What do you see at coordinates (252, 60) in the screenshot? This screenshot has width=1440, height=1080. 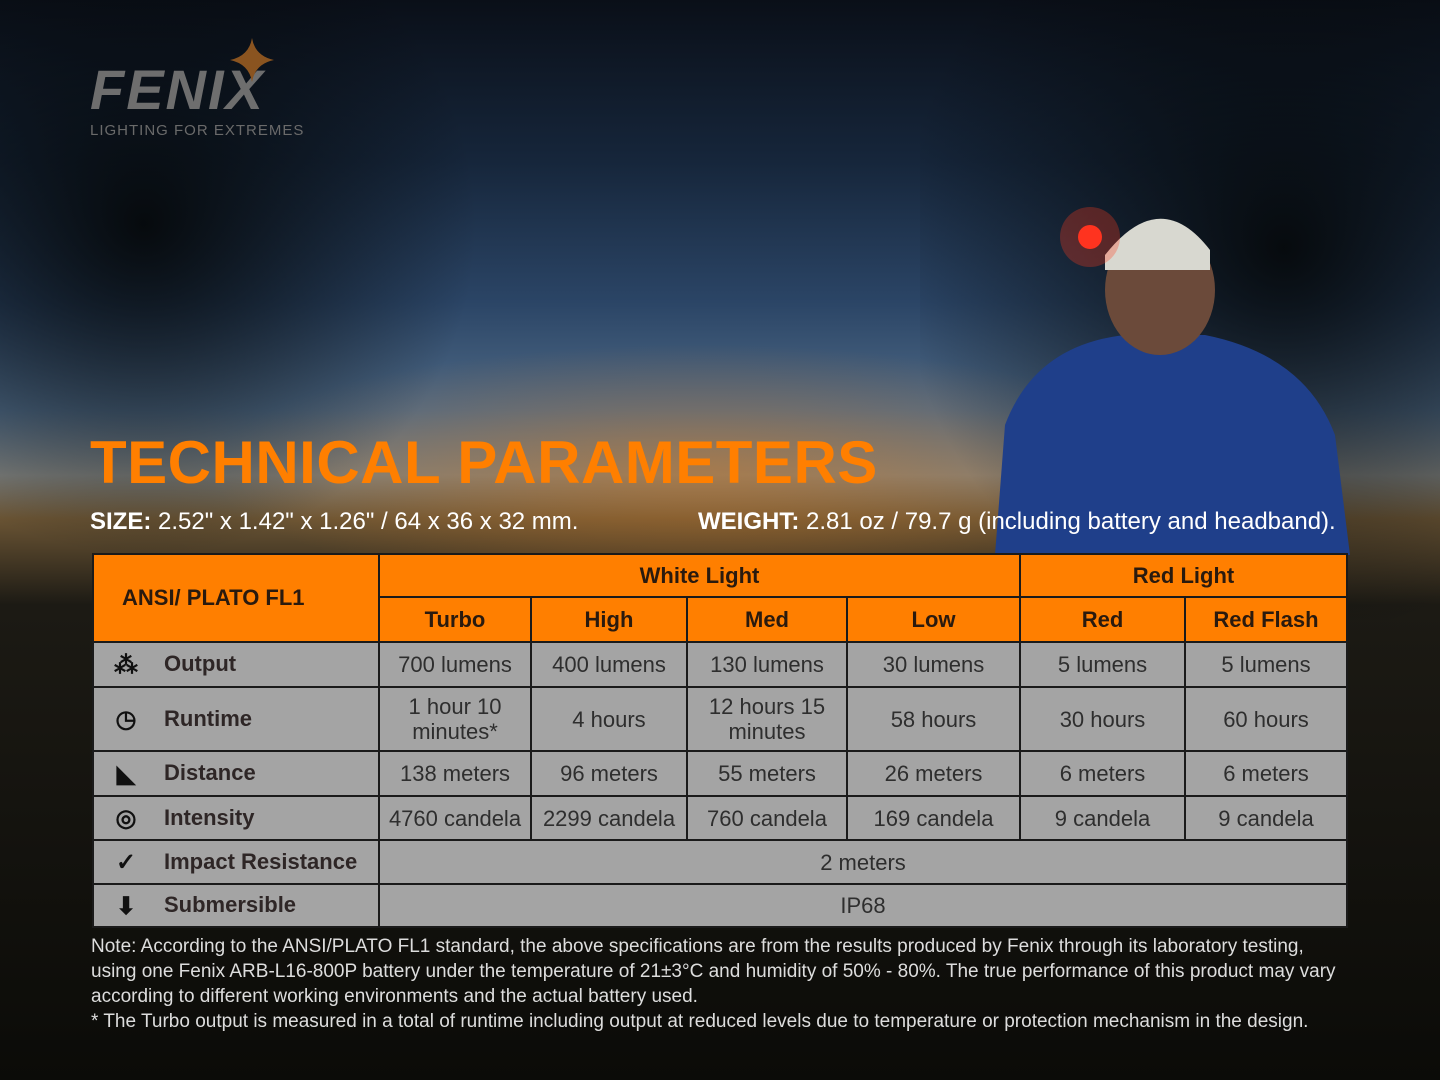 I see `star-icon` at bounding box center [252, 60].